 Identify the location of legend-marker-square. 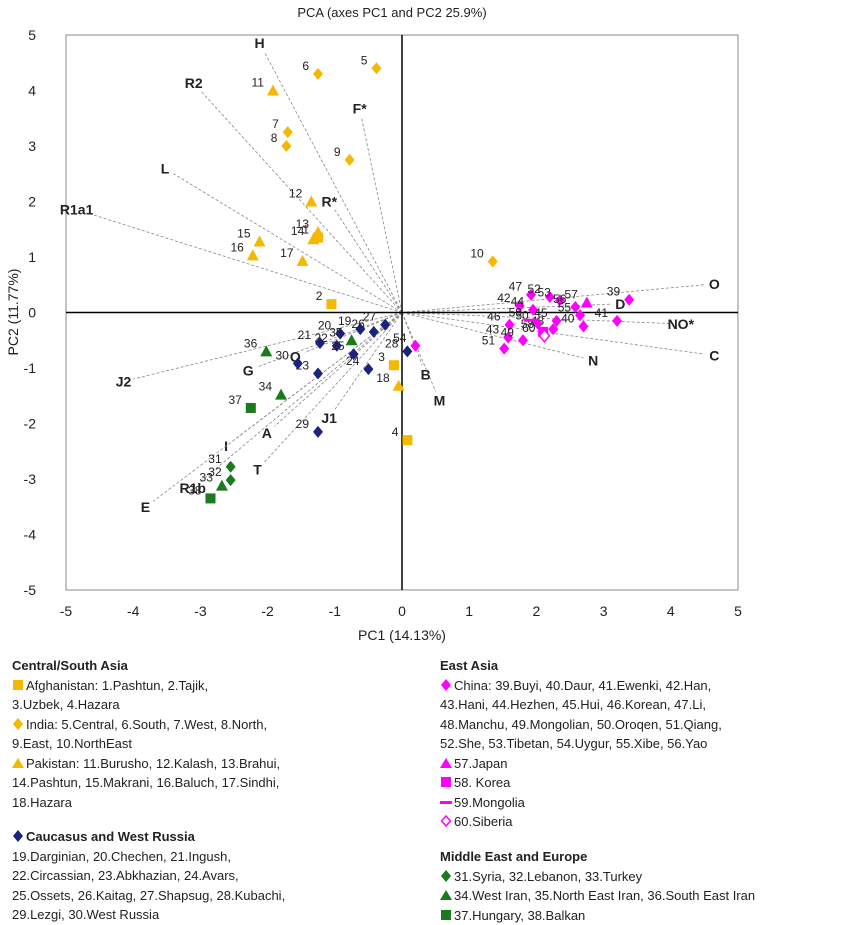
(18, 685).